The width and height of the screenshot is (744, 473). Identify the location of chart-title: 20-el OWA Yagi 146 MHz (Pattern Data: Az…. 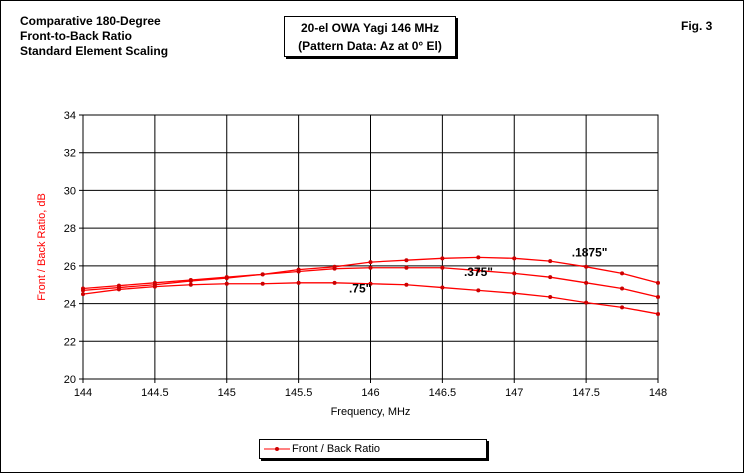
(370, 36).